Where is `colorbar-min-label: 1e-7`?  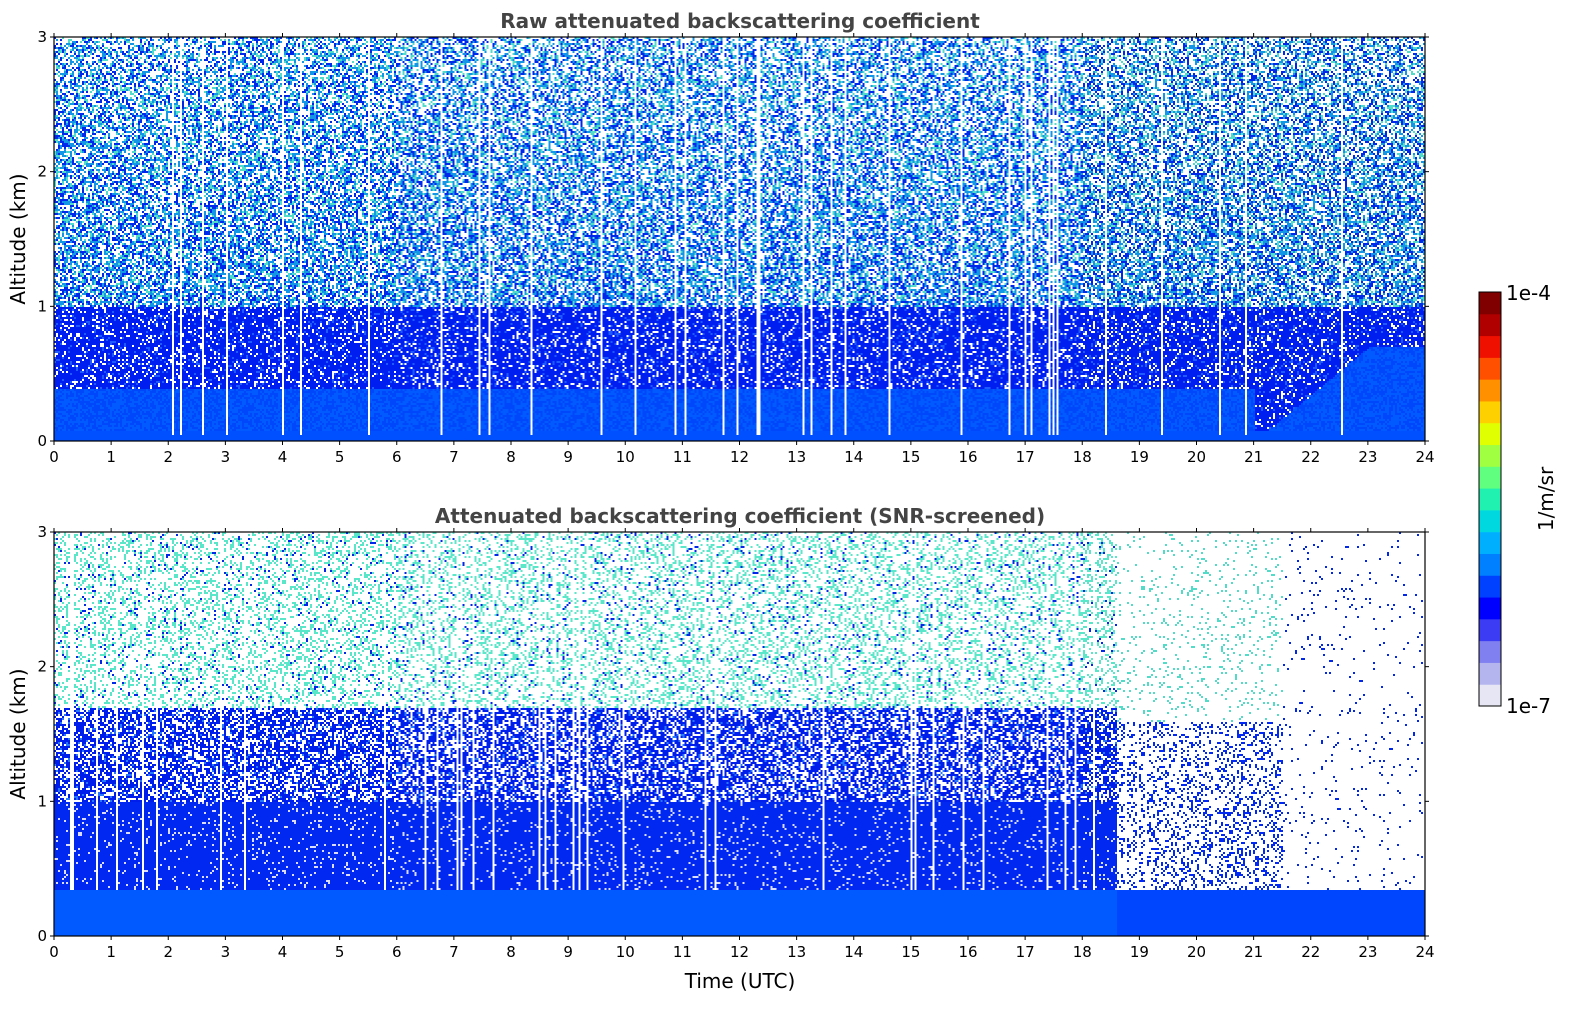 colorbar-min-label: 1e-7 is located at coordinates (1528, 706).